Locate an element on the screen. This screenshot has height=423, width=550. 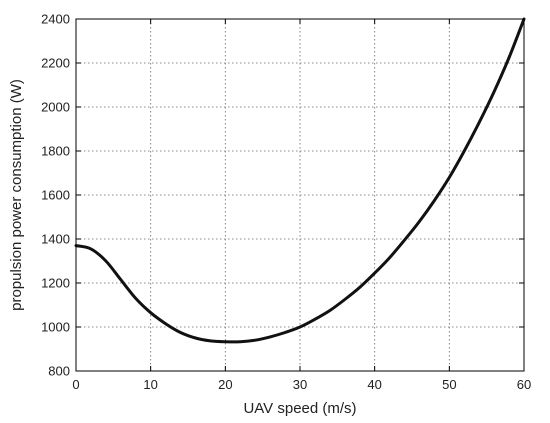
x-tick-labels: 0 10 20 30 40 50 60 is located at coordinates (301, 384).